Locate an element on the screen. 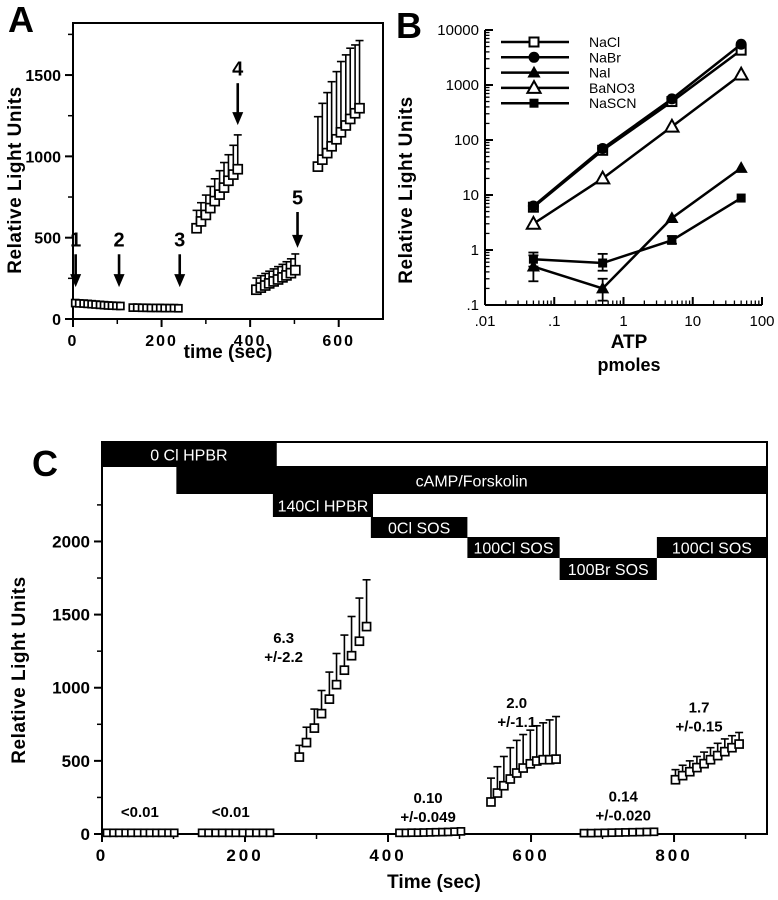 This screenshot has width=778, height=900. rate-annotation: 0.10 +/-0.049 is located at coordinates (427, 808).